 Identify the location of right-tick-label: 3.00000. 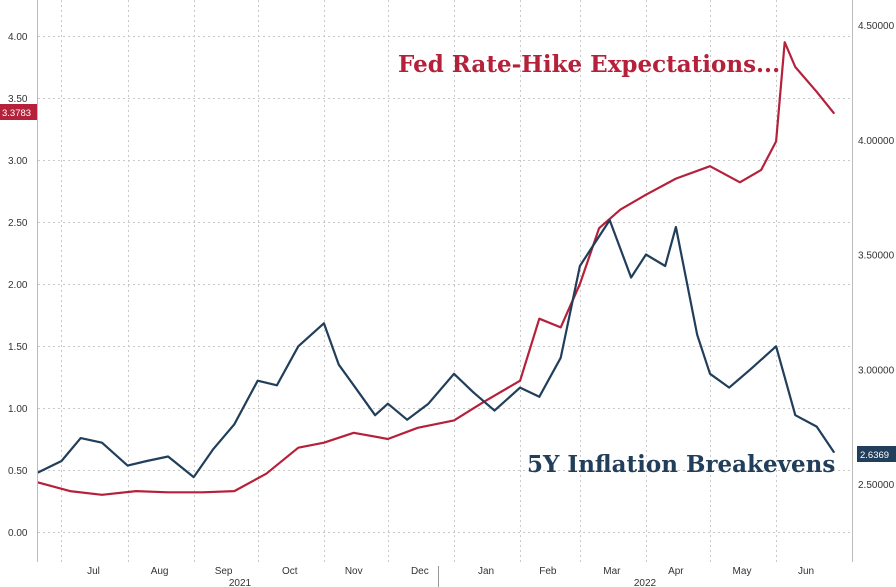
(876, 370).